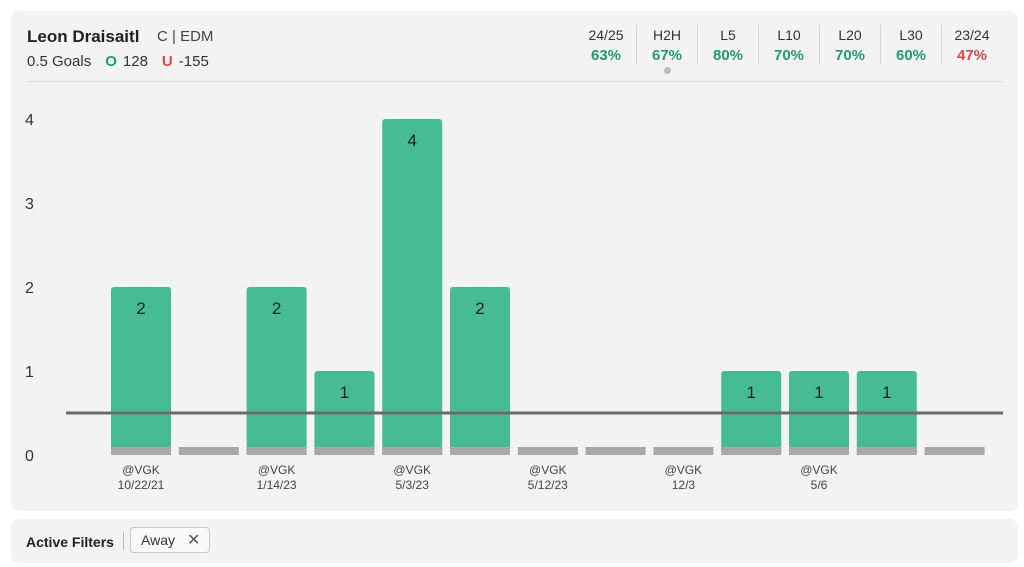 The image size is (1024, 567). Describe the element at coordinates (514, 81) in the screenshot. I see `header-divider` at that location.